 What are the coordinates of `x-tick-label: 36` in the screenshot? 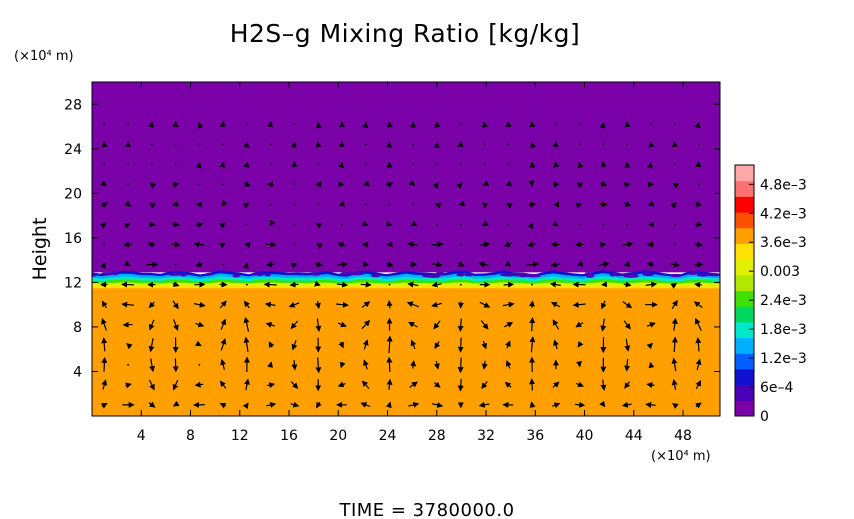 It's located at (535, 436).